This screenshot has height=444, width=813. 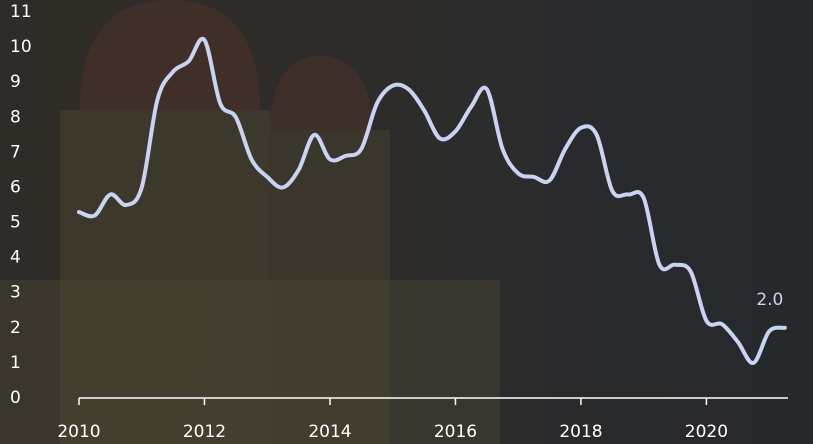 What do you see at coordinates (15, 152) in the screenshot?
I see `y-tick-label: 7` at bounding box center [15, 152].